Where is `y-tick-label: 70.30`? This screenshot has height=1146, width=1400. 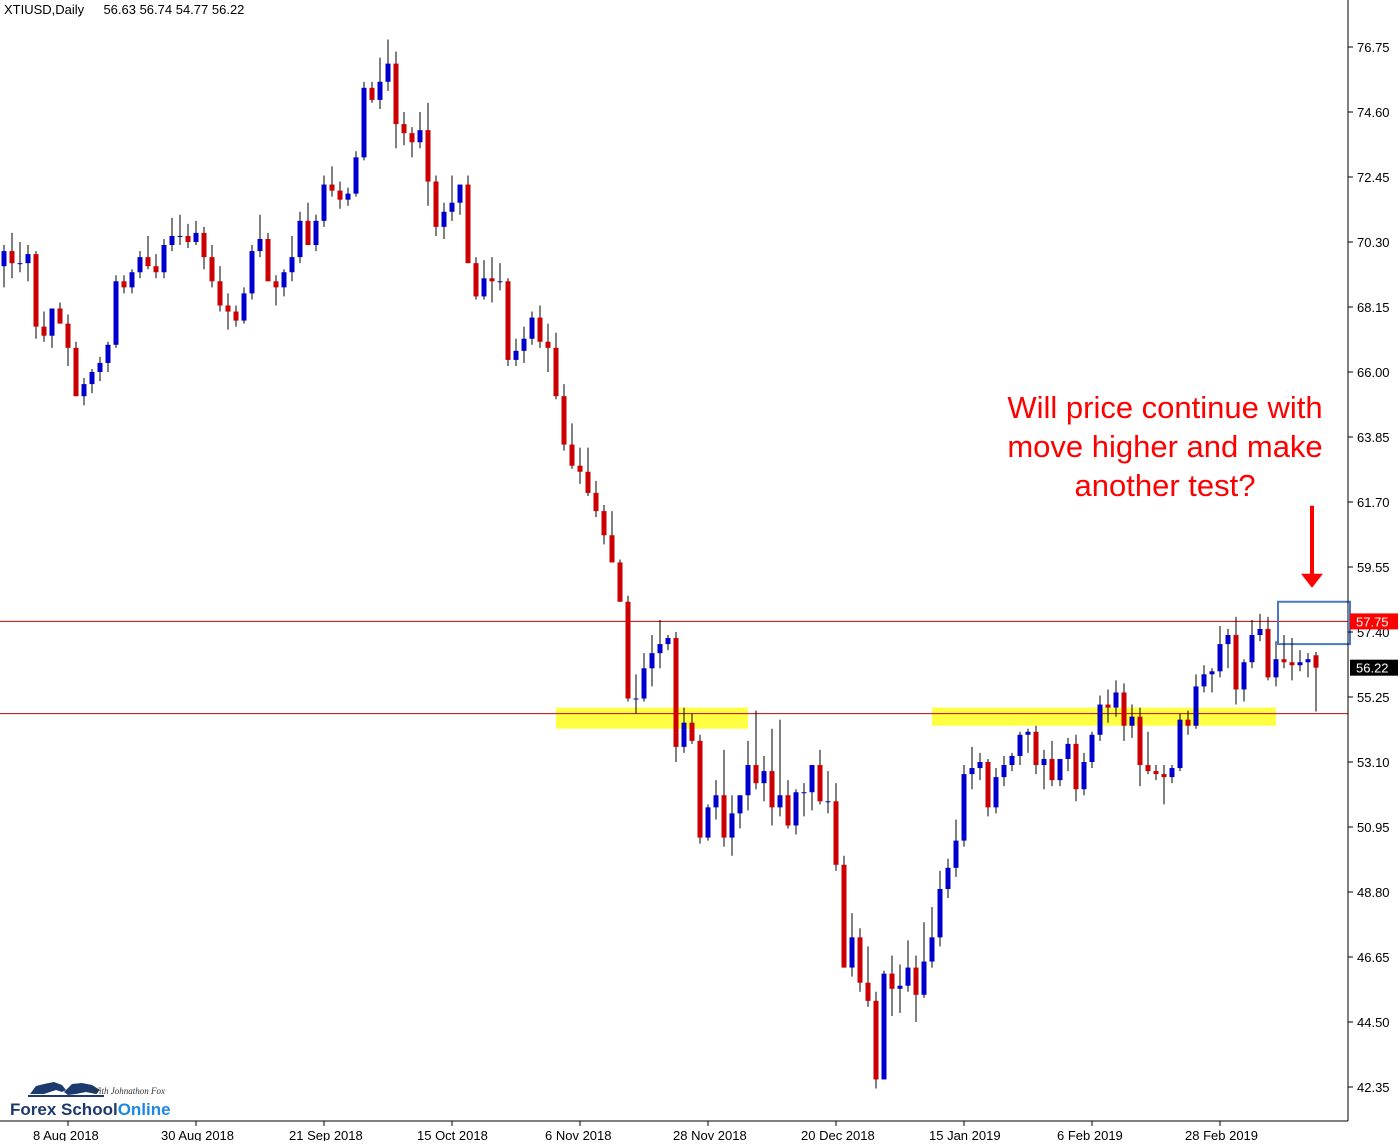 y-tick-label: 70.30 is located at coordinates (1373, 242).